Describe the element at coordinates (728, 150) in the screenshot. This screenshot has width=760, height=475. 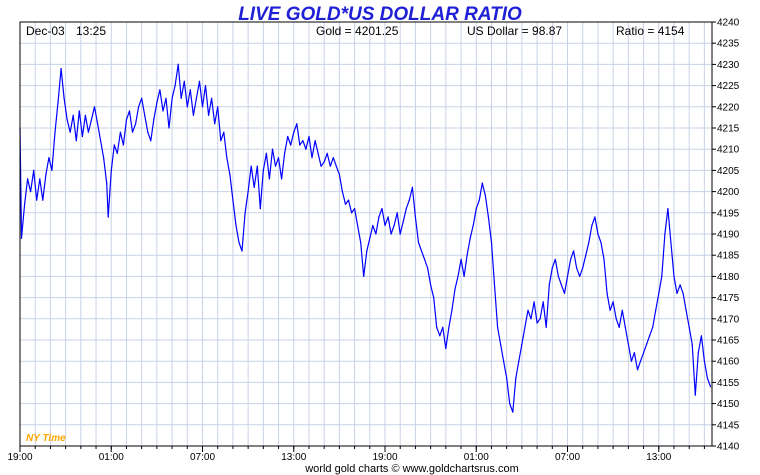
I see `y-tick-label: 4210` at that location.